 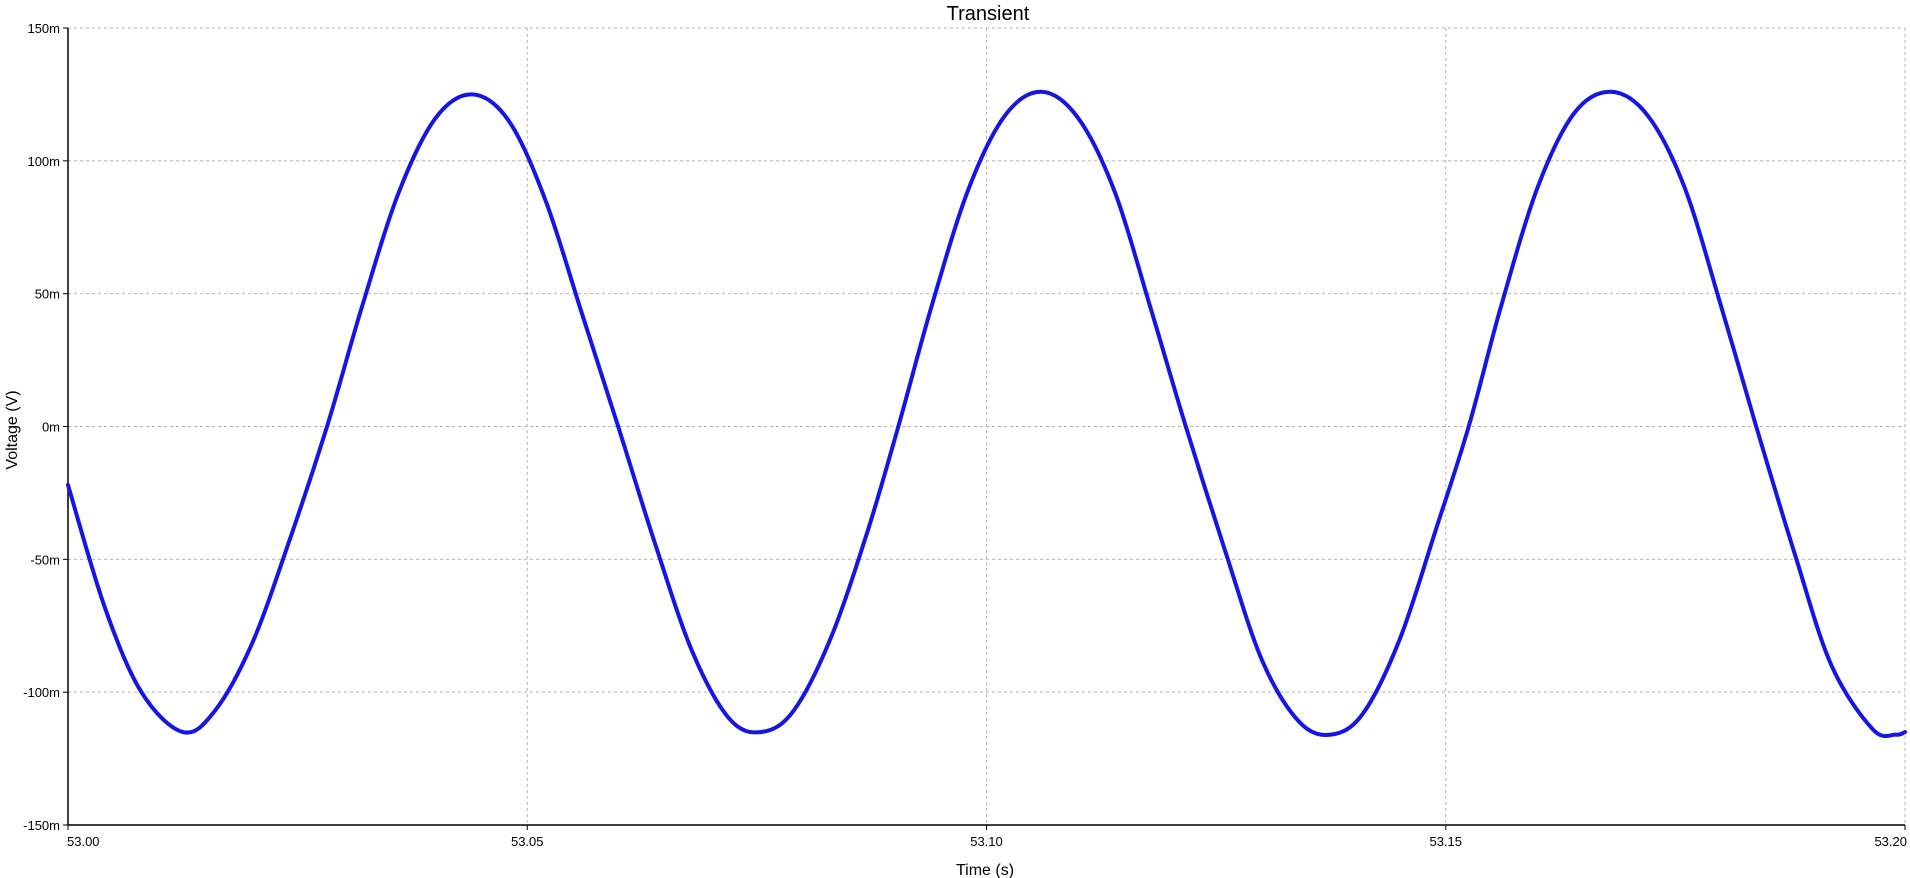 I want to click on y-axis-ticks: -150m -100m -50m 0m 50m 100m 150m, so click(x=45, y=427).